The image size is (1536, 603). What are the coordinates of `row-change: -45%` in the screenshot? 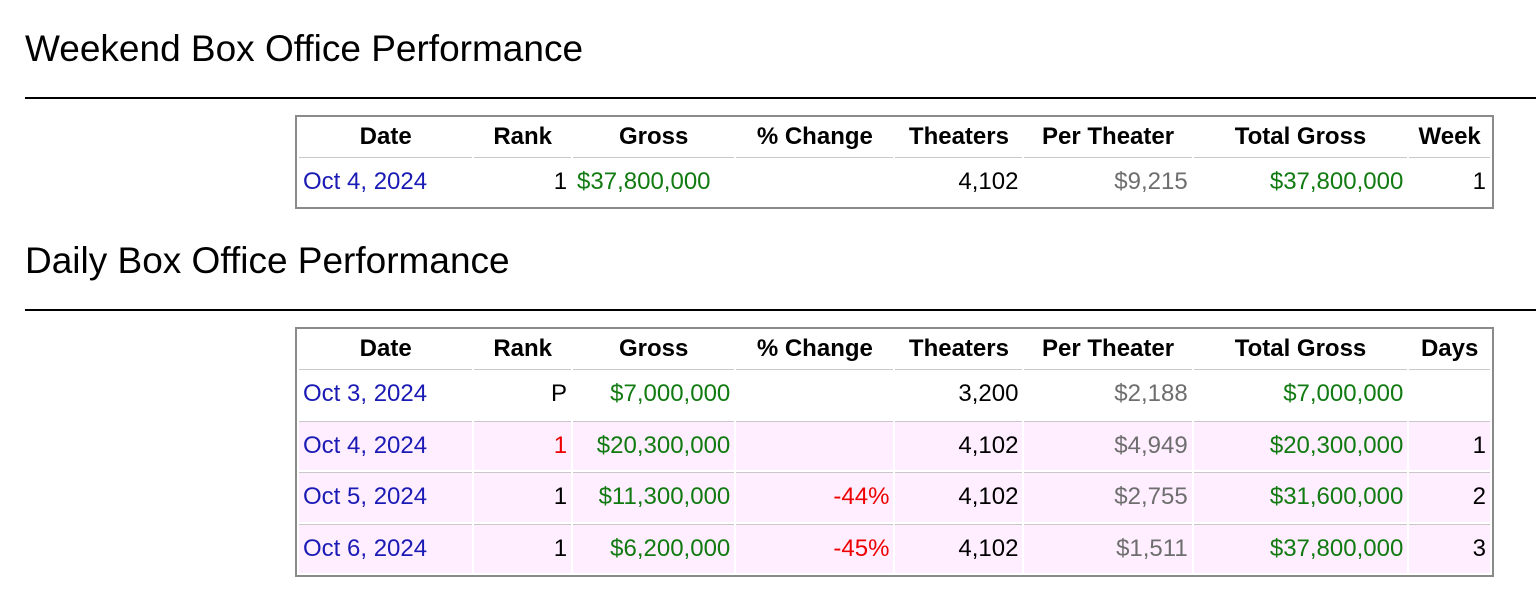 It's located at (815, 548).